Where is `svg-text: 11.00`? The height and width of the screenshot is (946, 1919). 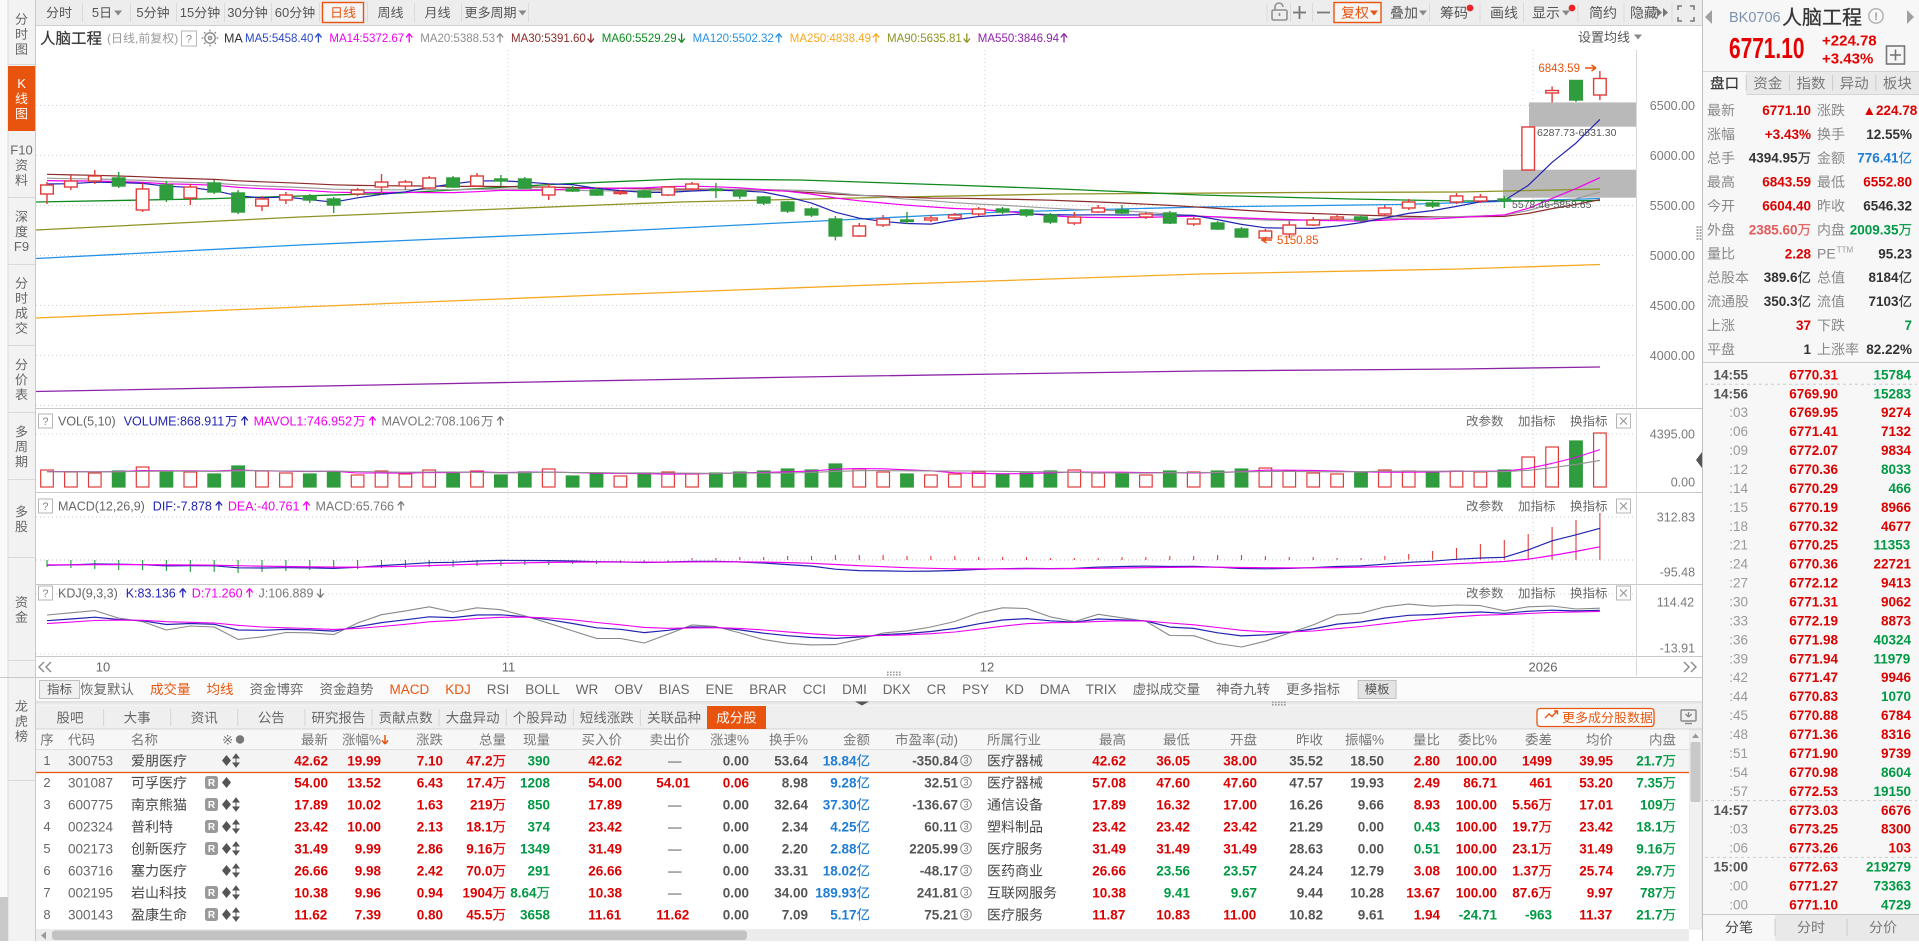 svg-text: 11.00 is located at coordinates (1239, 914).